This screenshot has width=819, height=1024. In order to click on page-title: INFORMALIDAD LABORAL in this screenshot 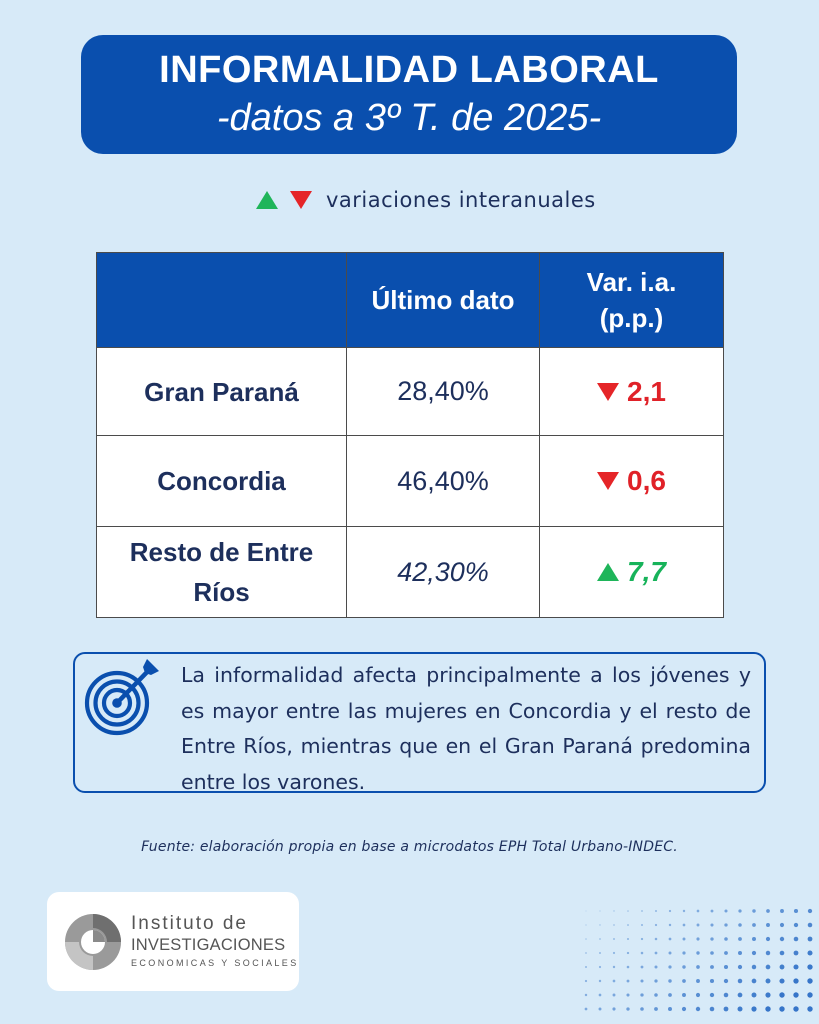, I will do `click(409, 70)`.